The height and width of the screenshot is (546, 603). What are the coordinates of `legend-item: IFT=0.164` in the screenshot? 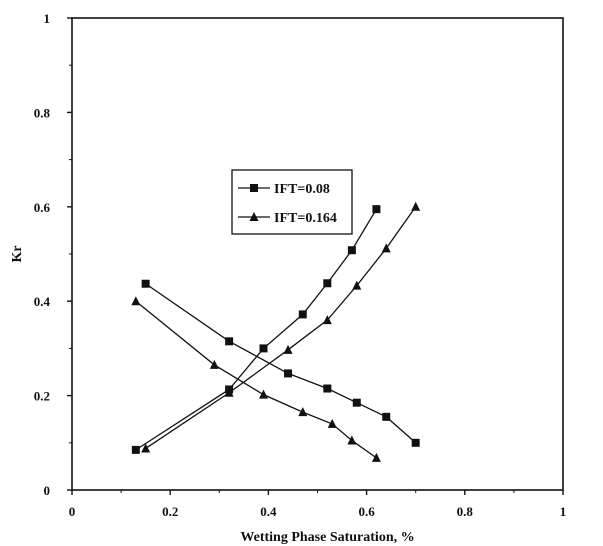 It's located at (287, 218).